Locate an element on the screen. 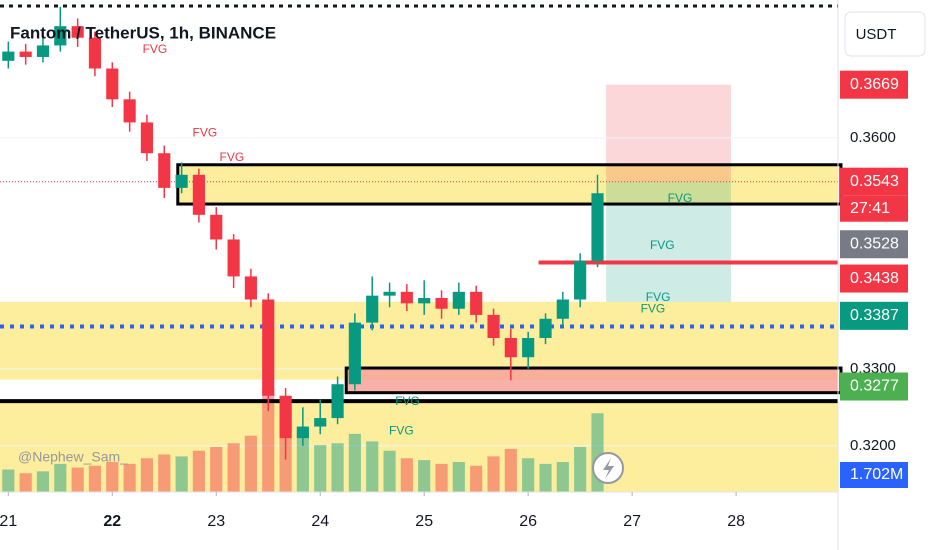 Image resolution: width=932 pixels, height=550 pixels. stop-zone is located at coordinates (668, 241).